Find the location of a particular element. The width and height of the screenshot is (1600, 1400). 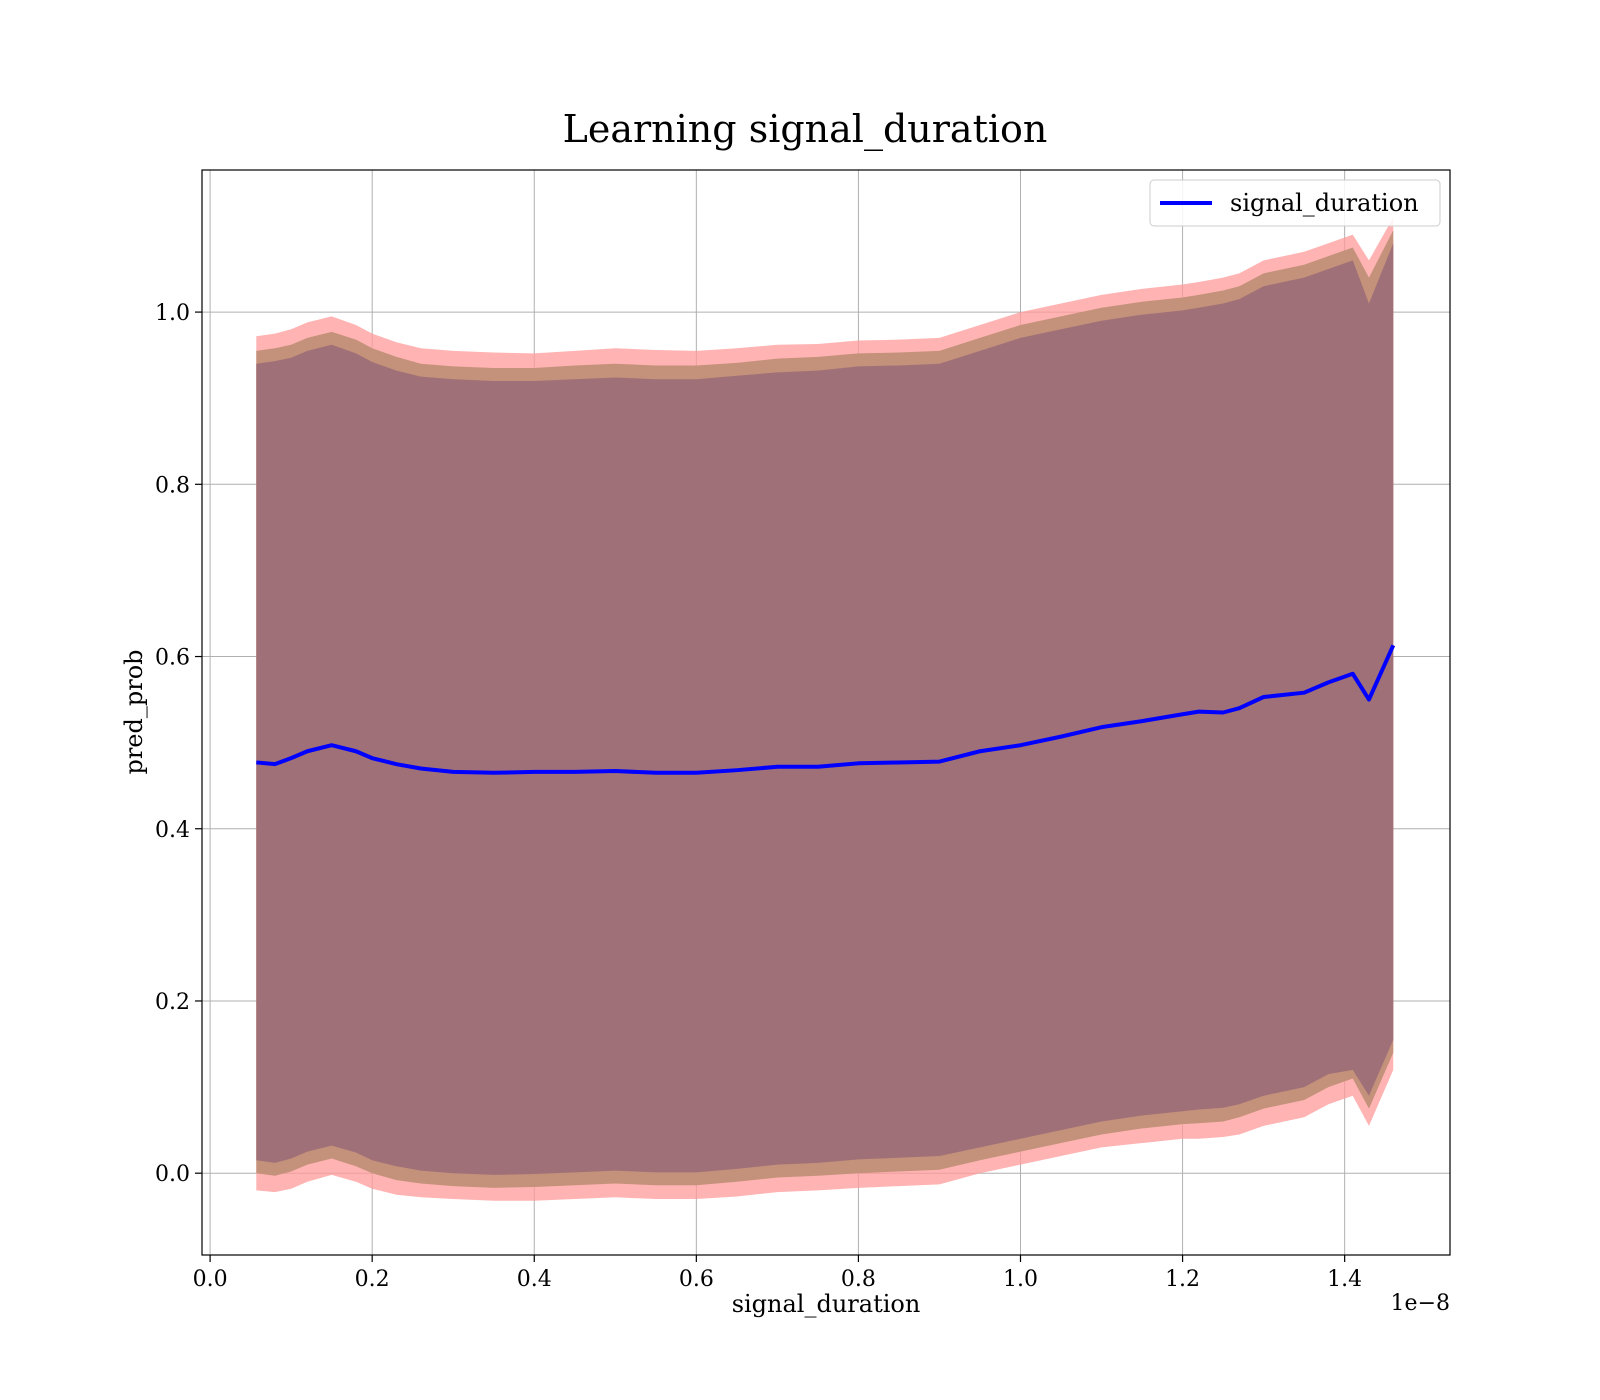

y-tick-label: 0.6 is located at coordinates (172, 658).